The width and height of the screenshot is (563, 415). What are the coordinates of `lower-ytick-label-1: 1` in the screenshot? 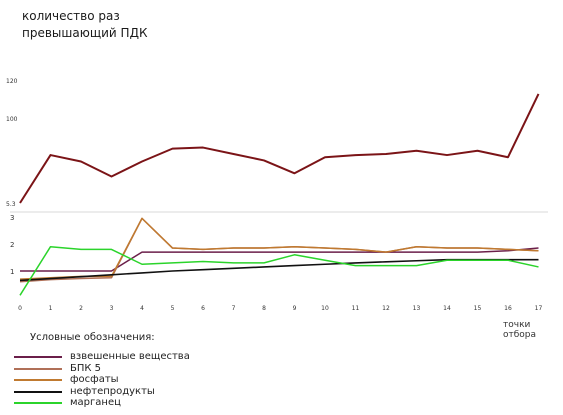 It's located at (12, 272).